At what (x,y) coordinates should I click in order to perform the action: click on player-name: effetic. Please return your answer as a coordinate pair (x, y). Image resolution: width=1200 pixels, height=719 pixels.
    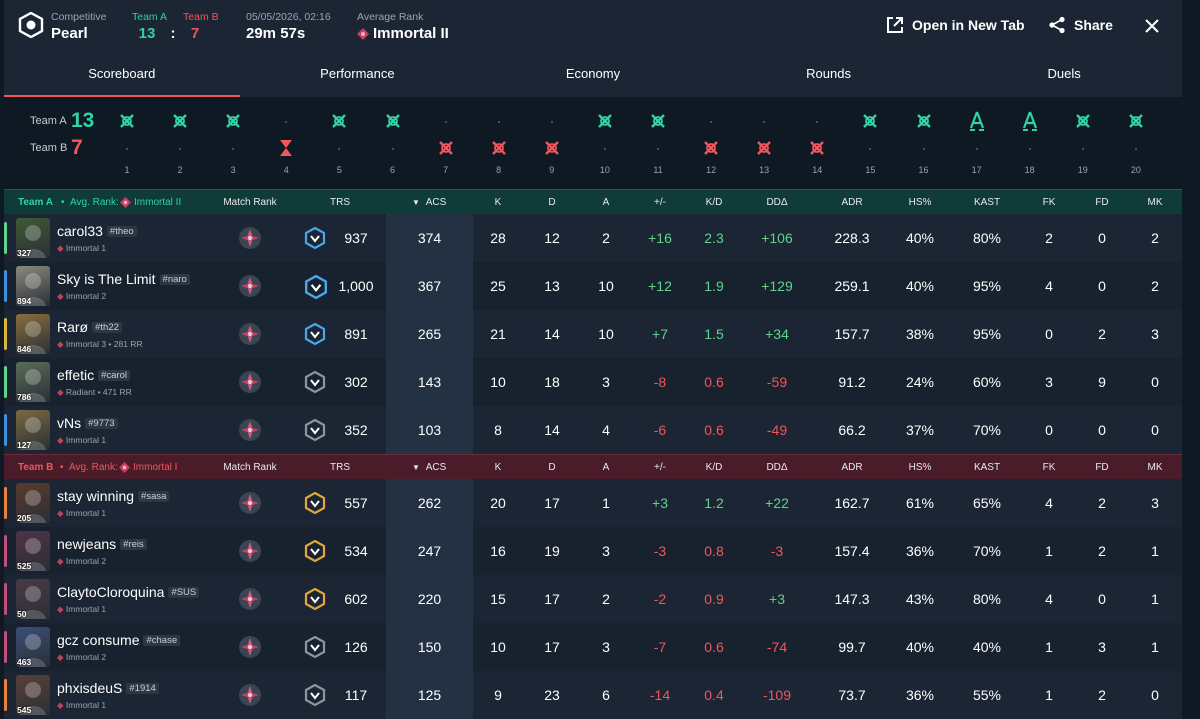
    Looking at the image, I should click on (76, 375).